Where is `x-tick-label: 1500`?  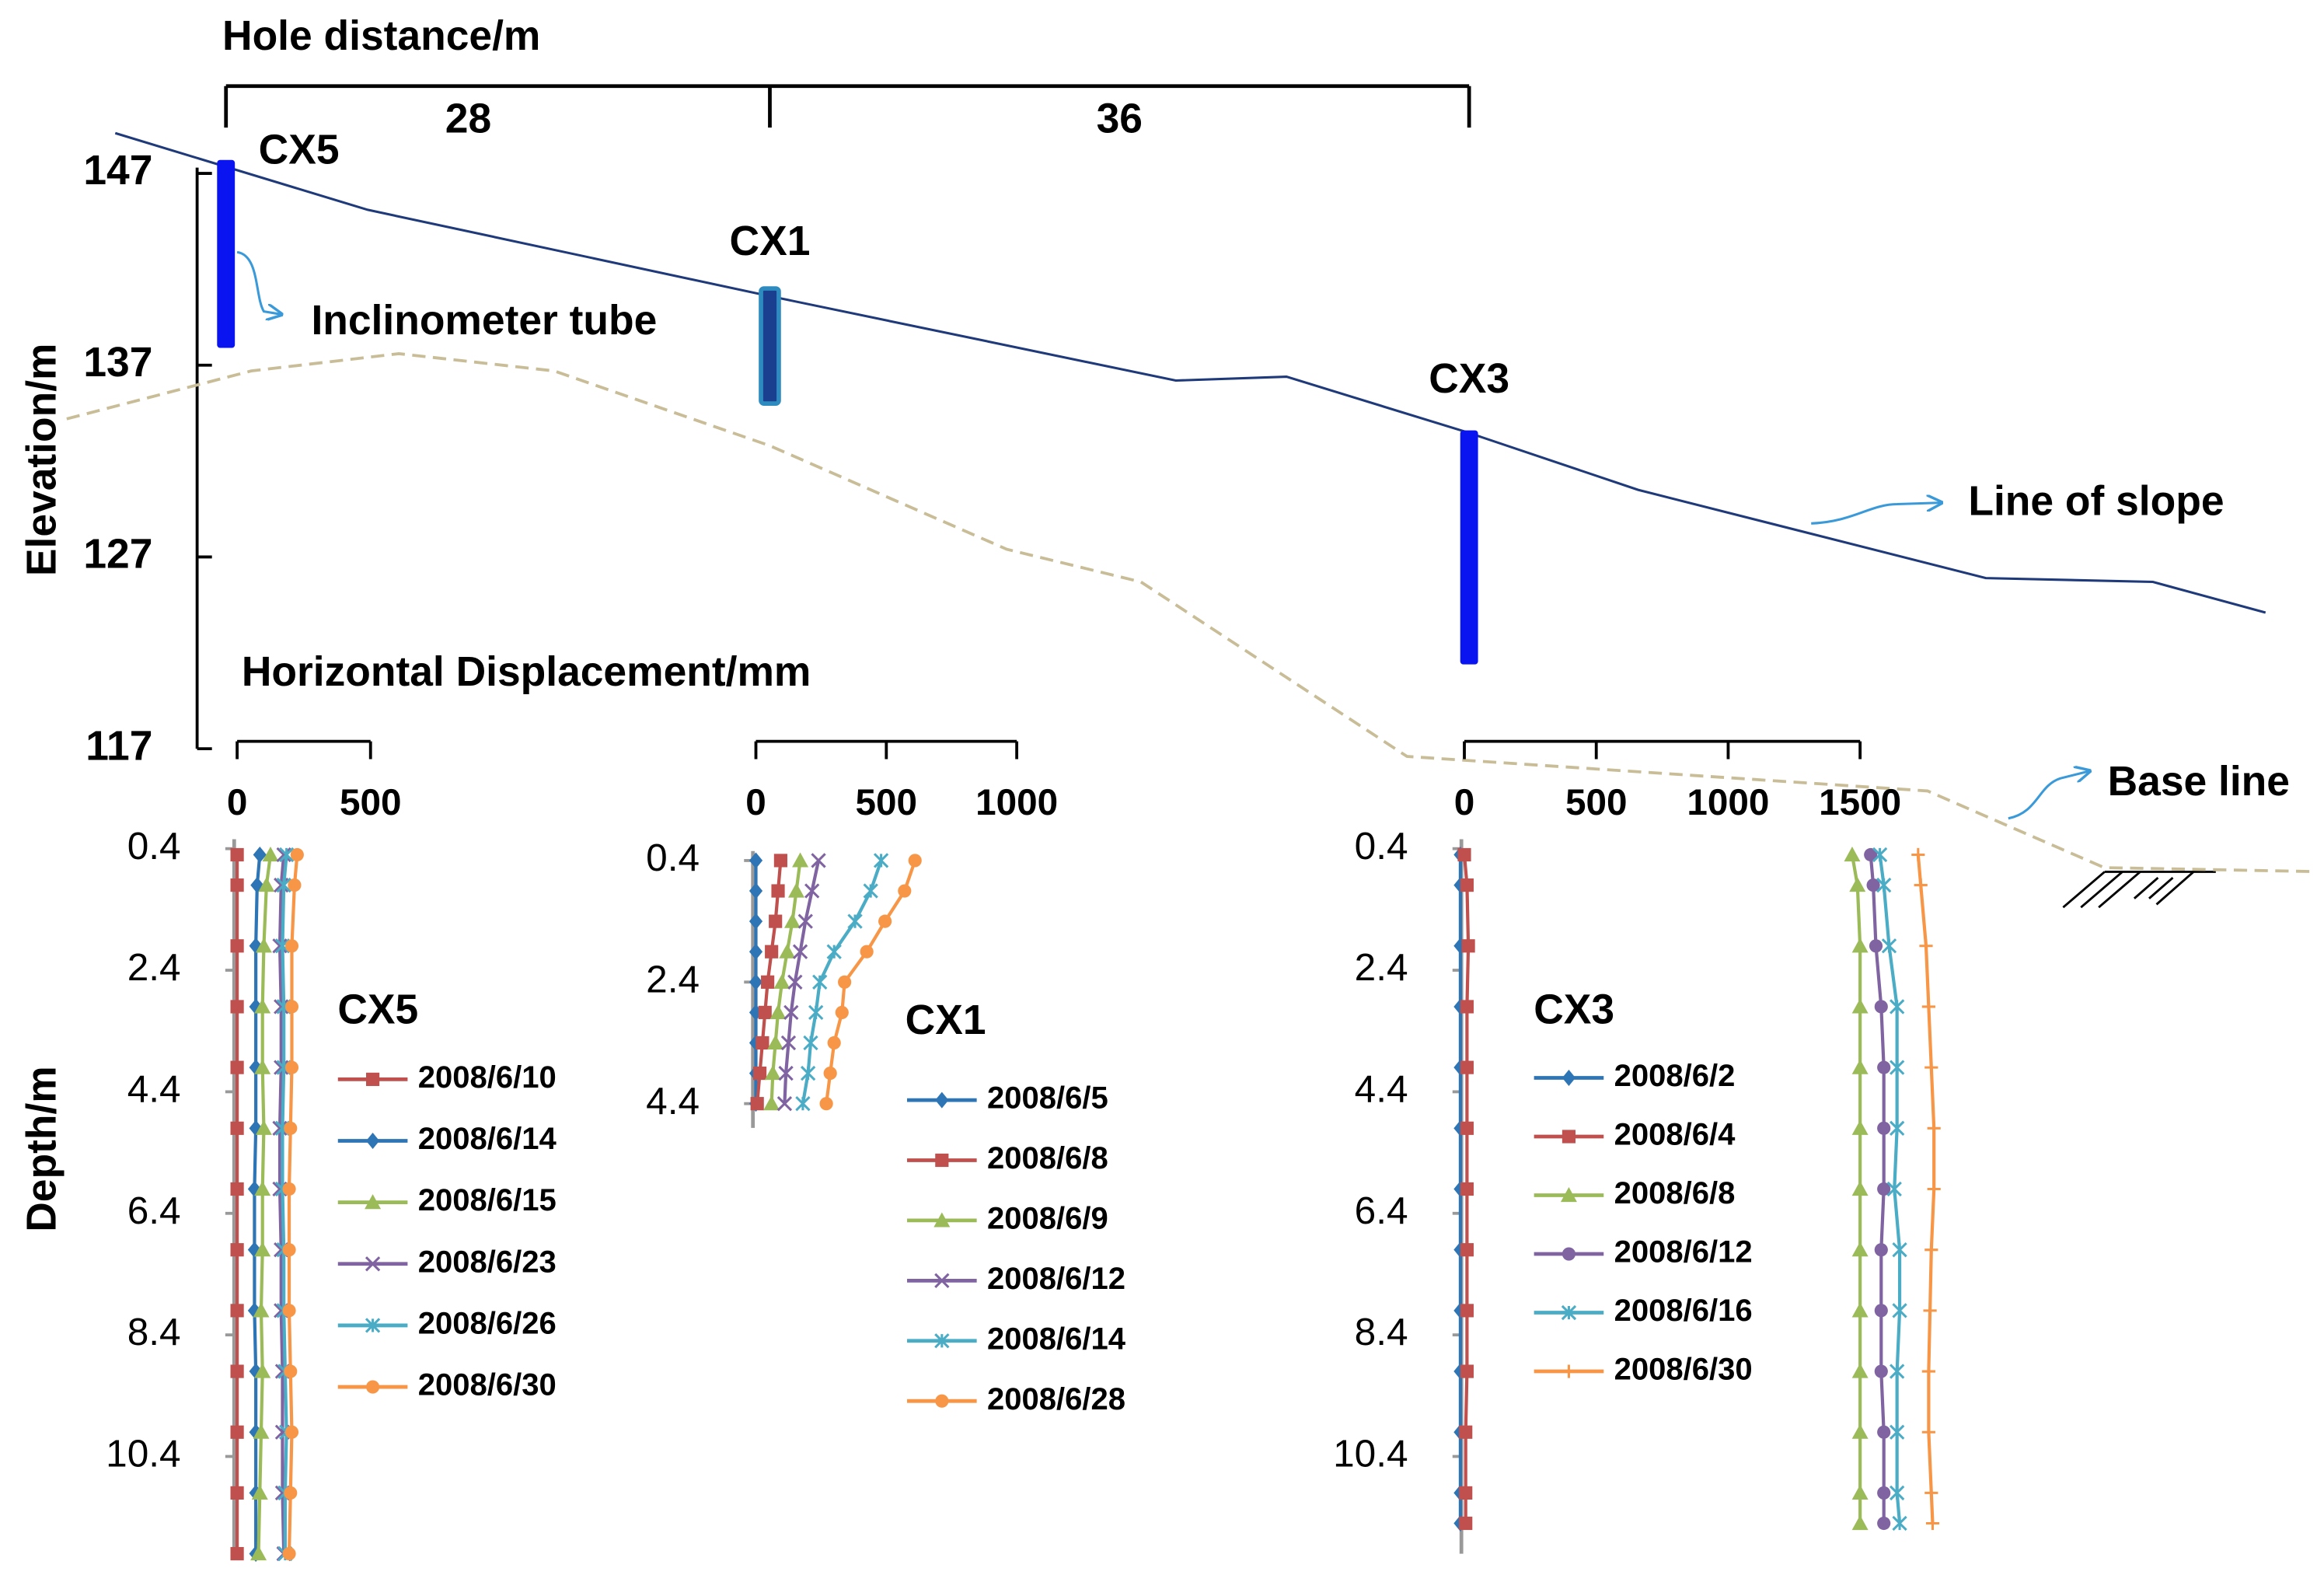
x-tick-label: 1500 is located at coordinates (1860, 803).